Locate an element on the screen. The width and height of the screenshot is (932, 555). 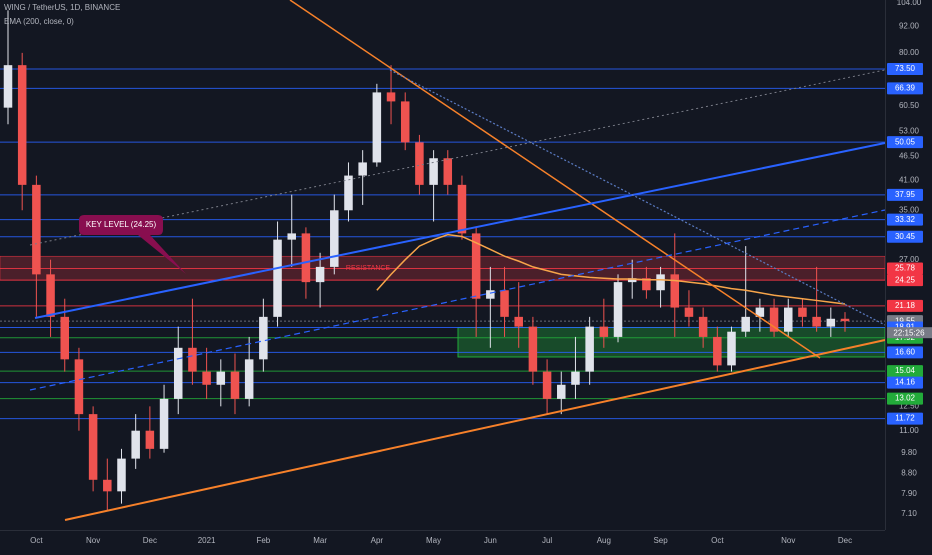
y-tick-label: 7.90 is located at coordinates (909, 493).